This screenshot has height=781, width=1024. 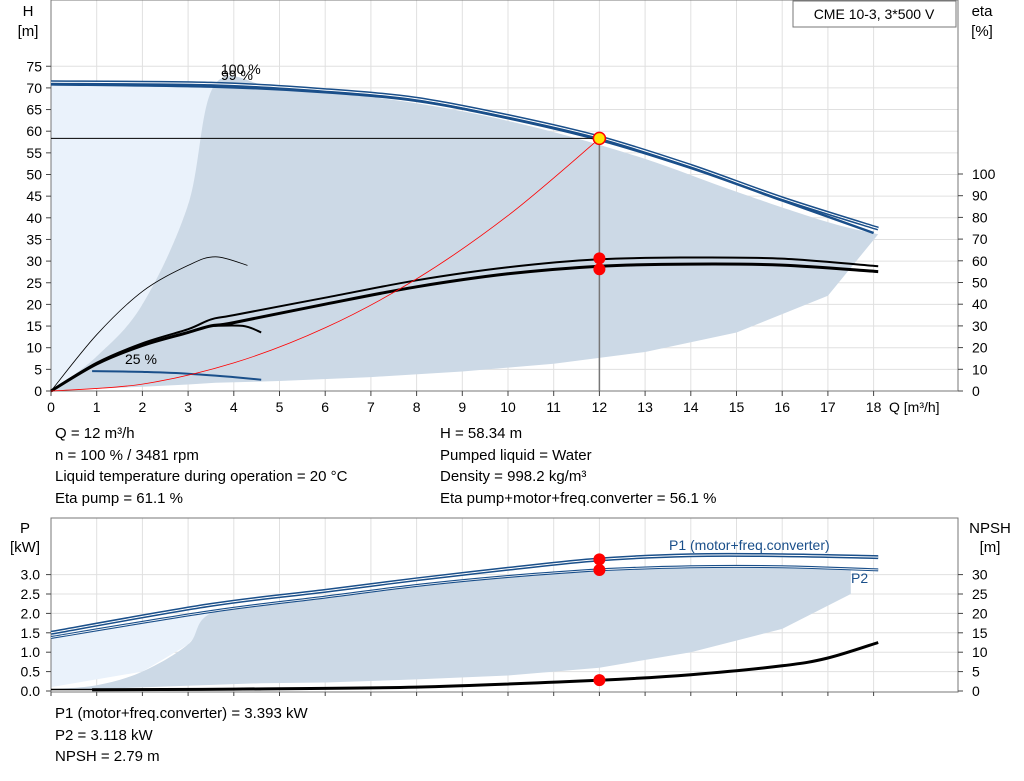 What do you see at coordinates (859, 578) in the screenshot?
I see `p2-curve-label: P2` at bounding box center [859, 578].